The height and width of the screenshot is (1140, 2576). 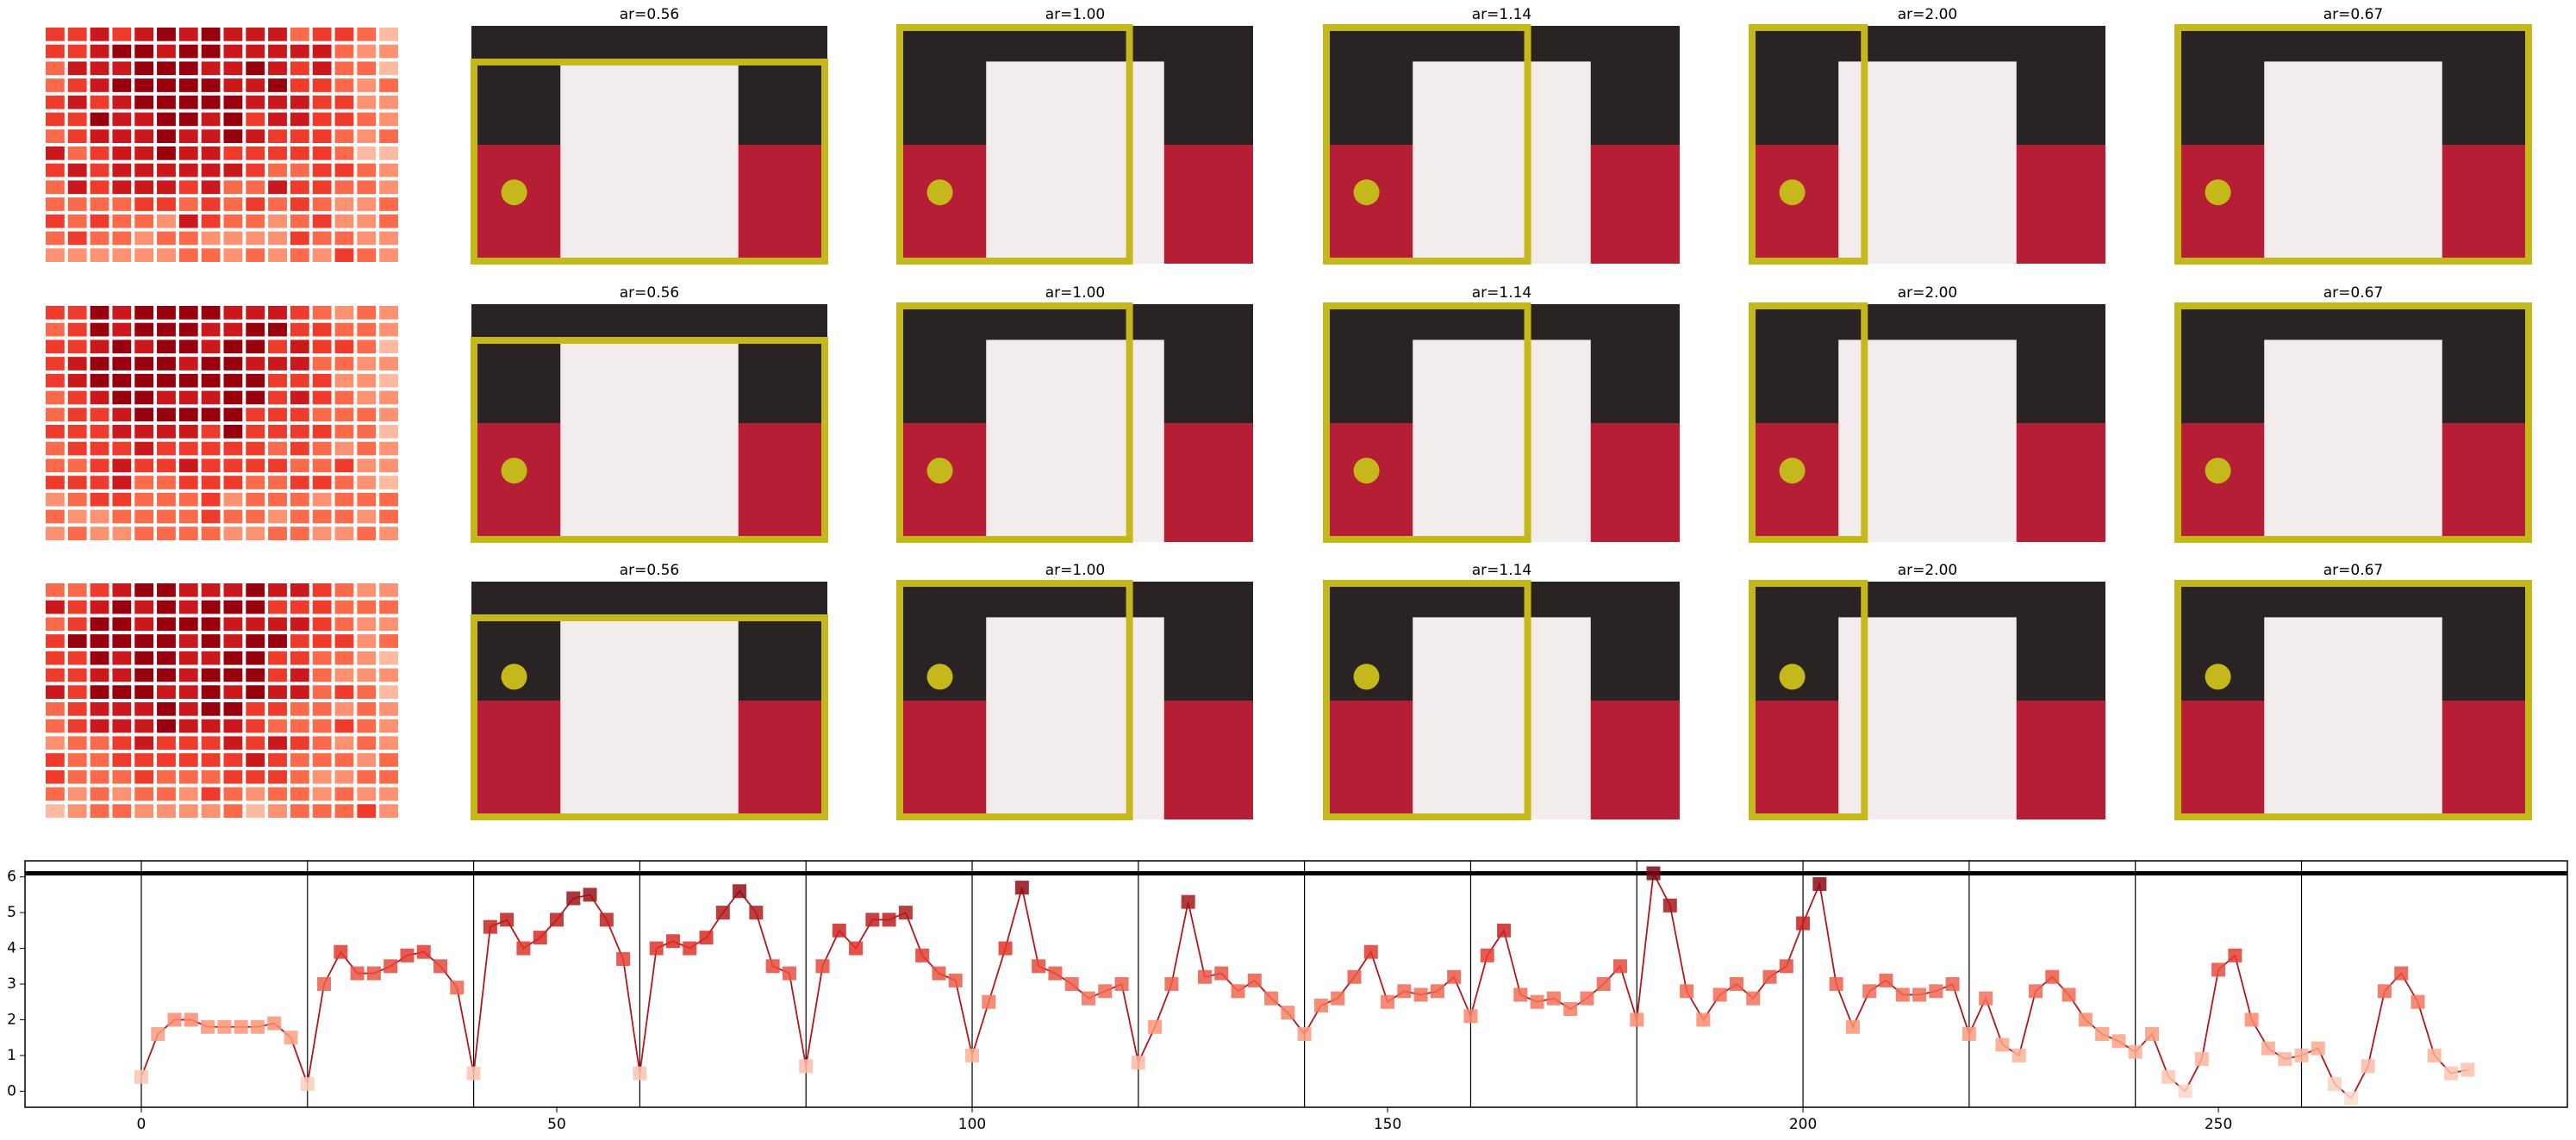 I want to click on photo-figure, so click(x=1502, y=163).